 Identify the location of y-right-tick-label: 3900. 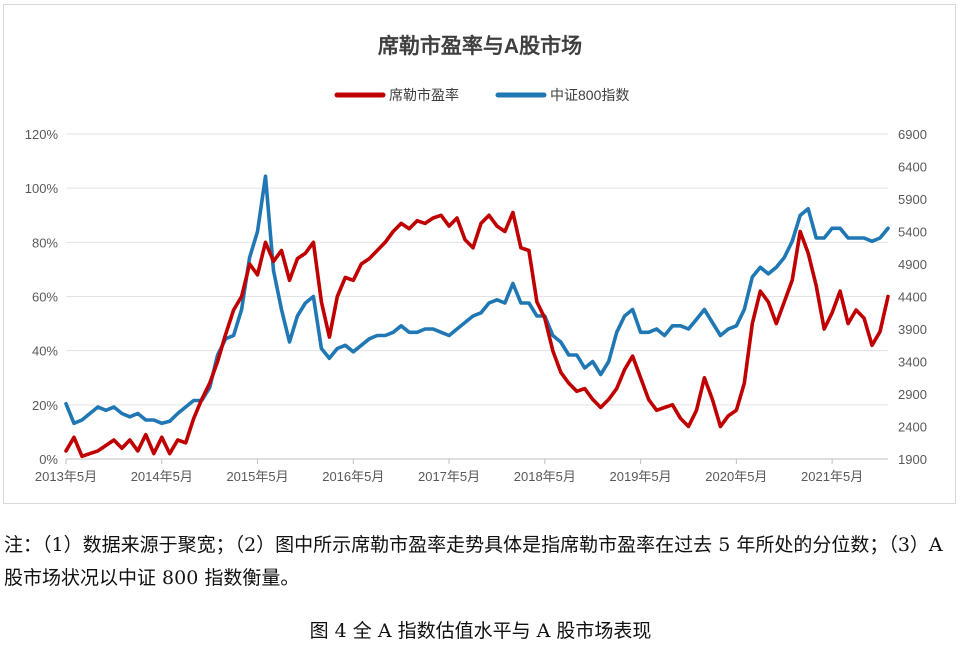
(912, 329).